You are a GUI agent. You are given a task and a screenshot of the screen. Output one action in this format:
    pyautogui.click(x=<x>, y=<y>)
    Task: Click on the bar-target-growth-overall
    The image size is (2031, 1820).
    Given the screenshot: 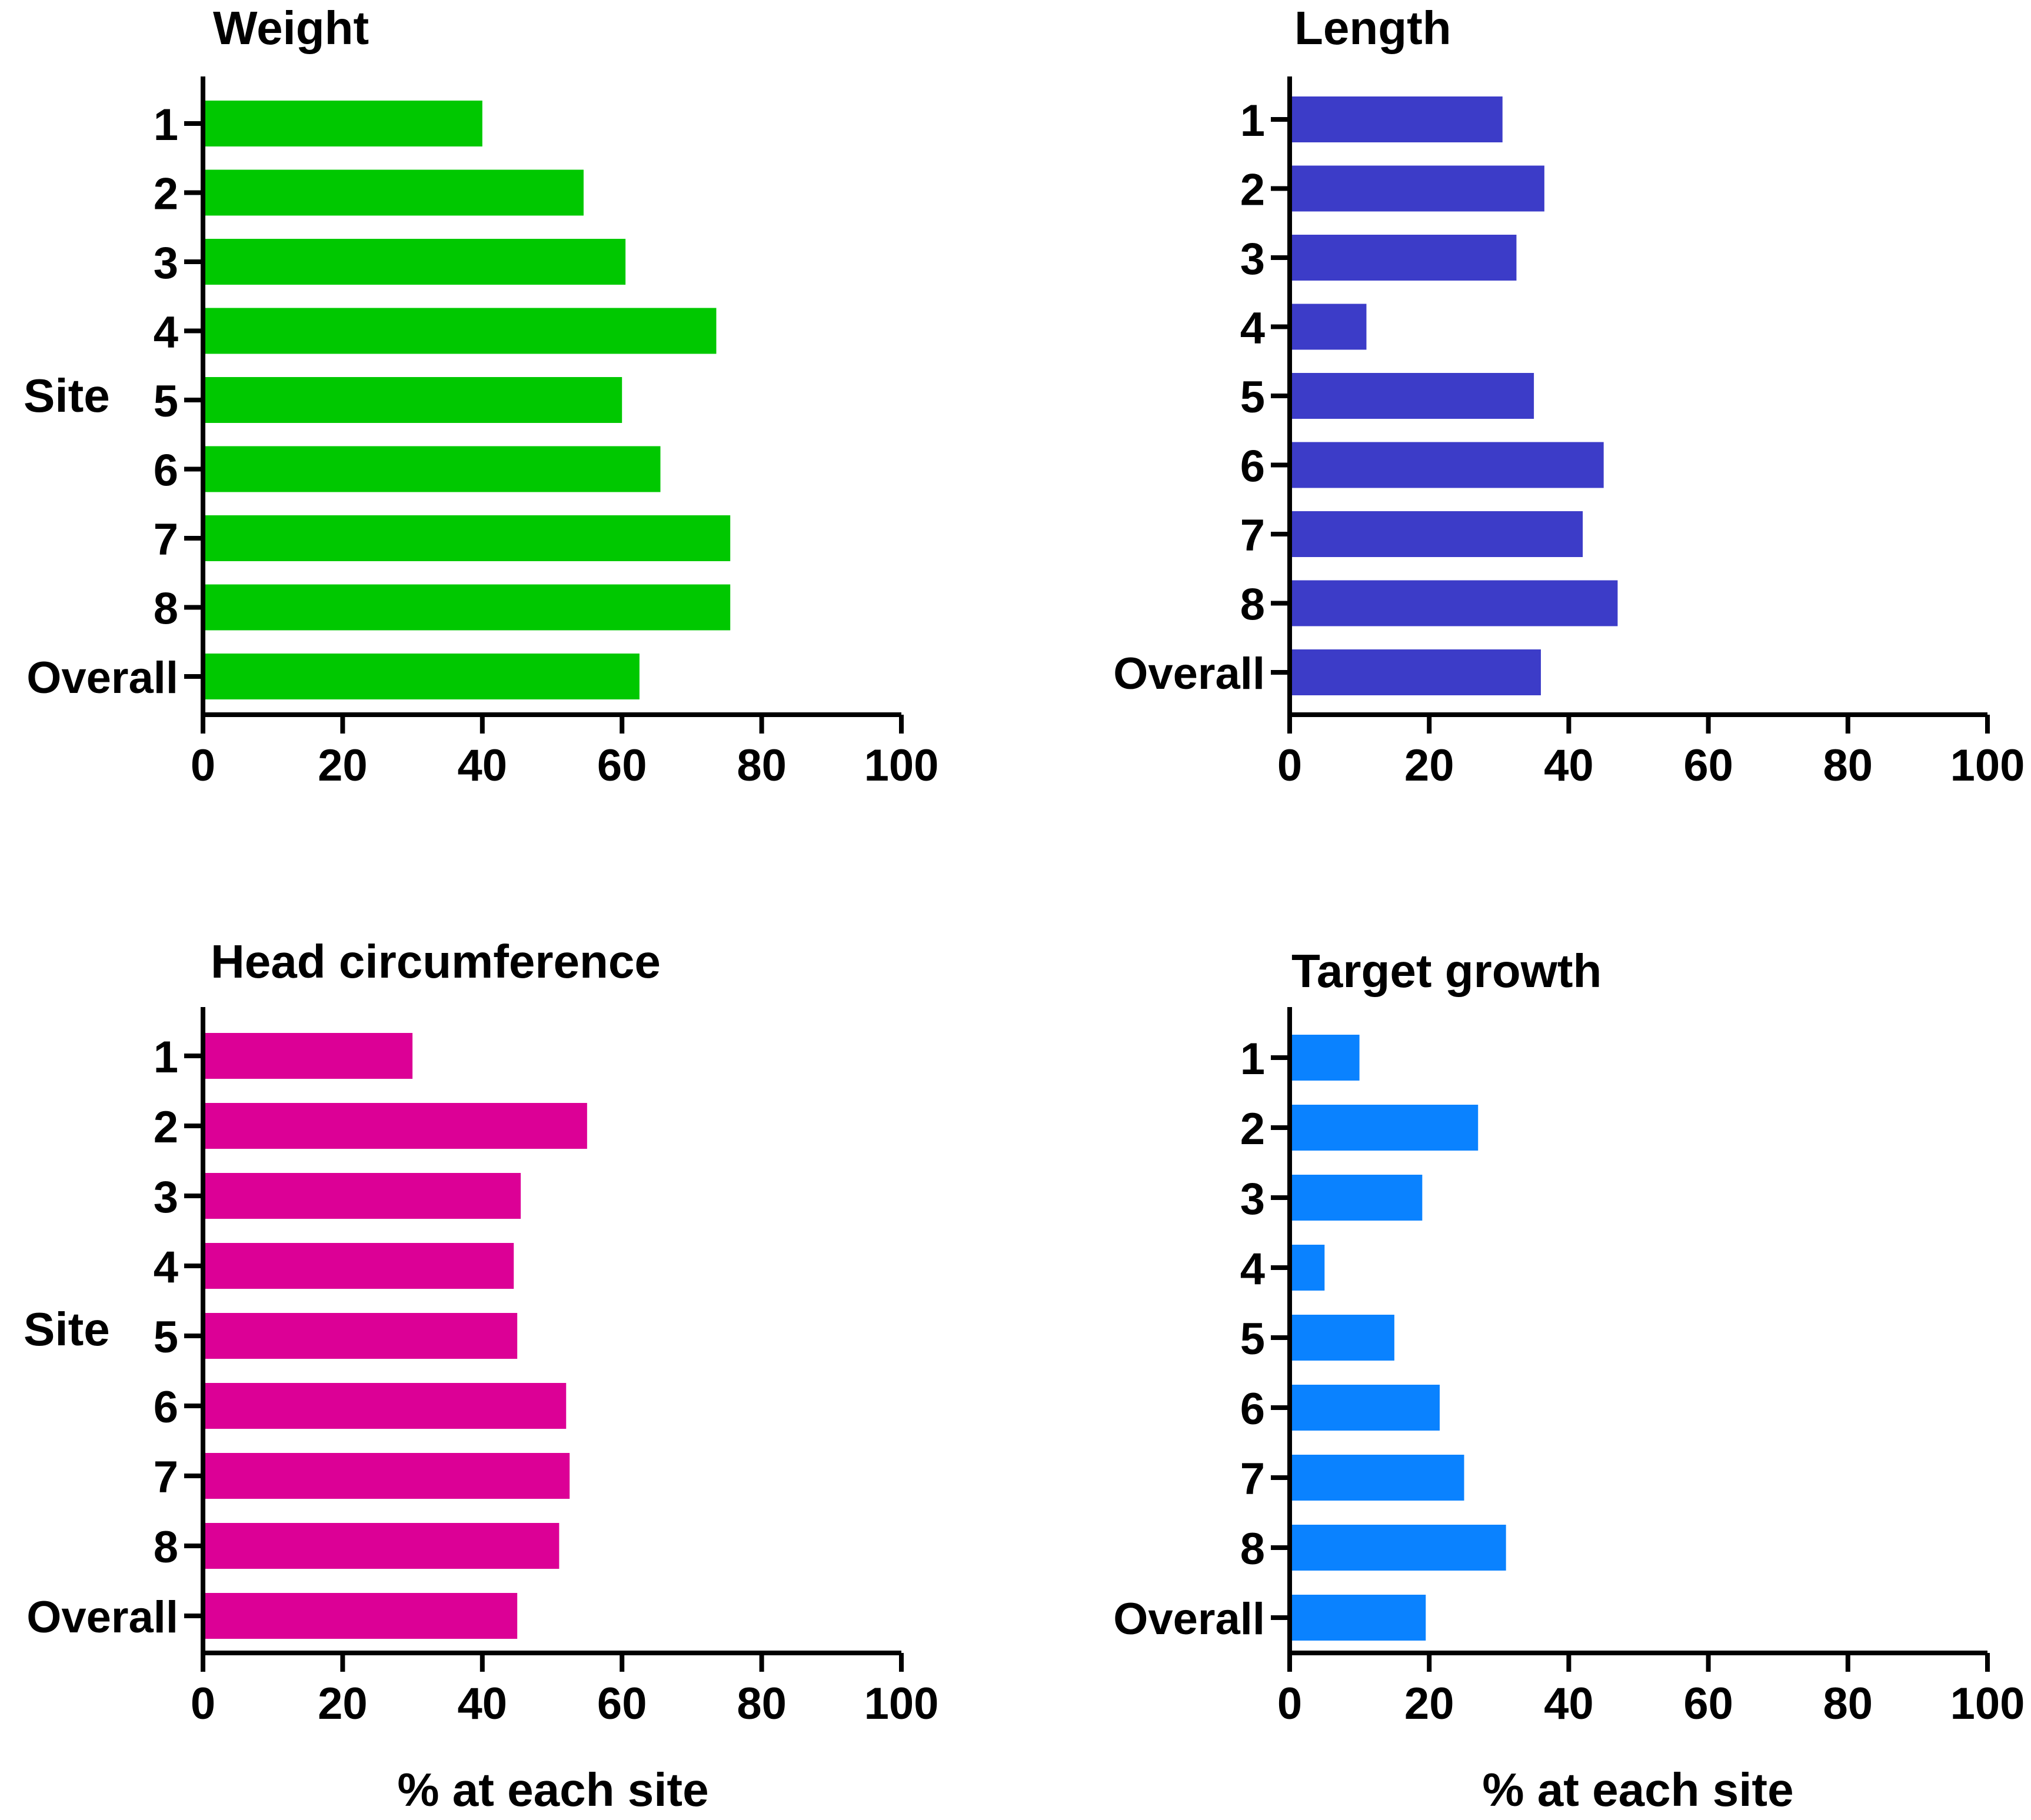 What is the action you would take?
    pyautogui.click(x=1359, y=1618)
    